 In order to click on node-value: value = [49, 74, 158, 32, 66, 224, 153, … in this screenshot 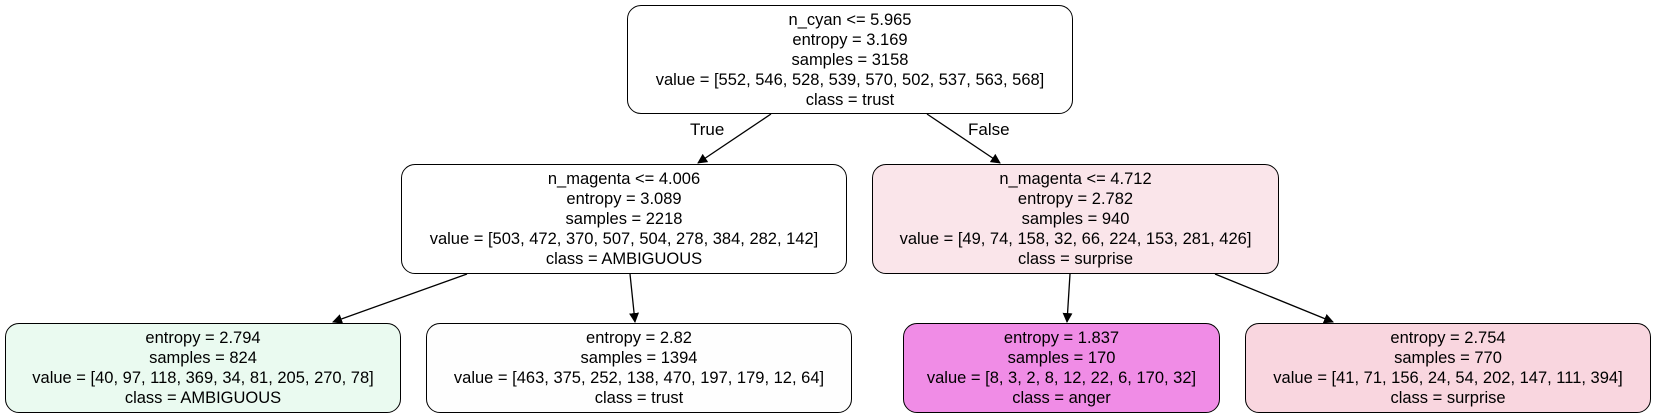, I will do `click(1075, 239)`.